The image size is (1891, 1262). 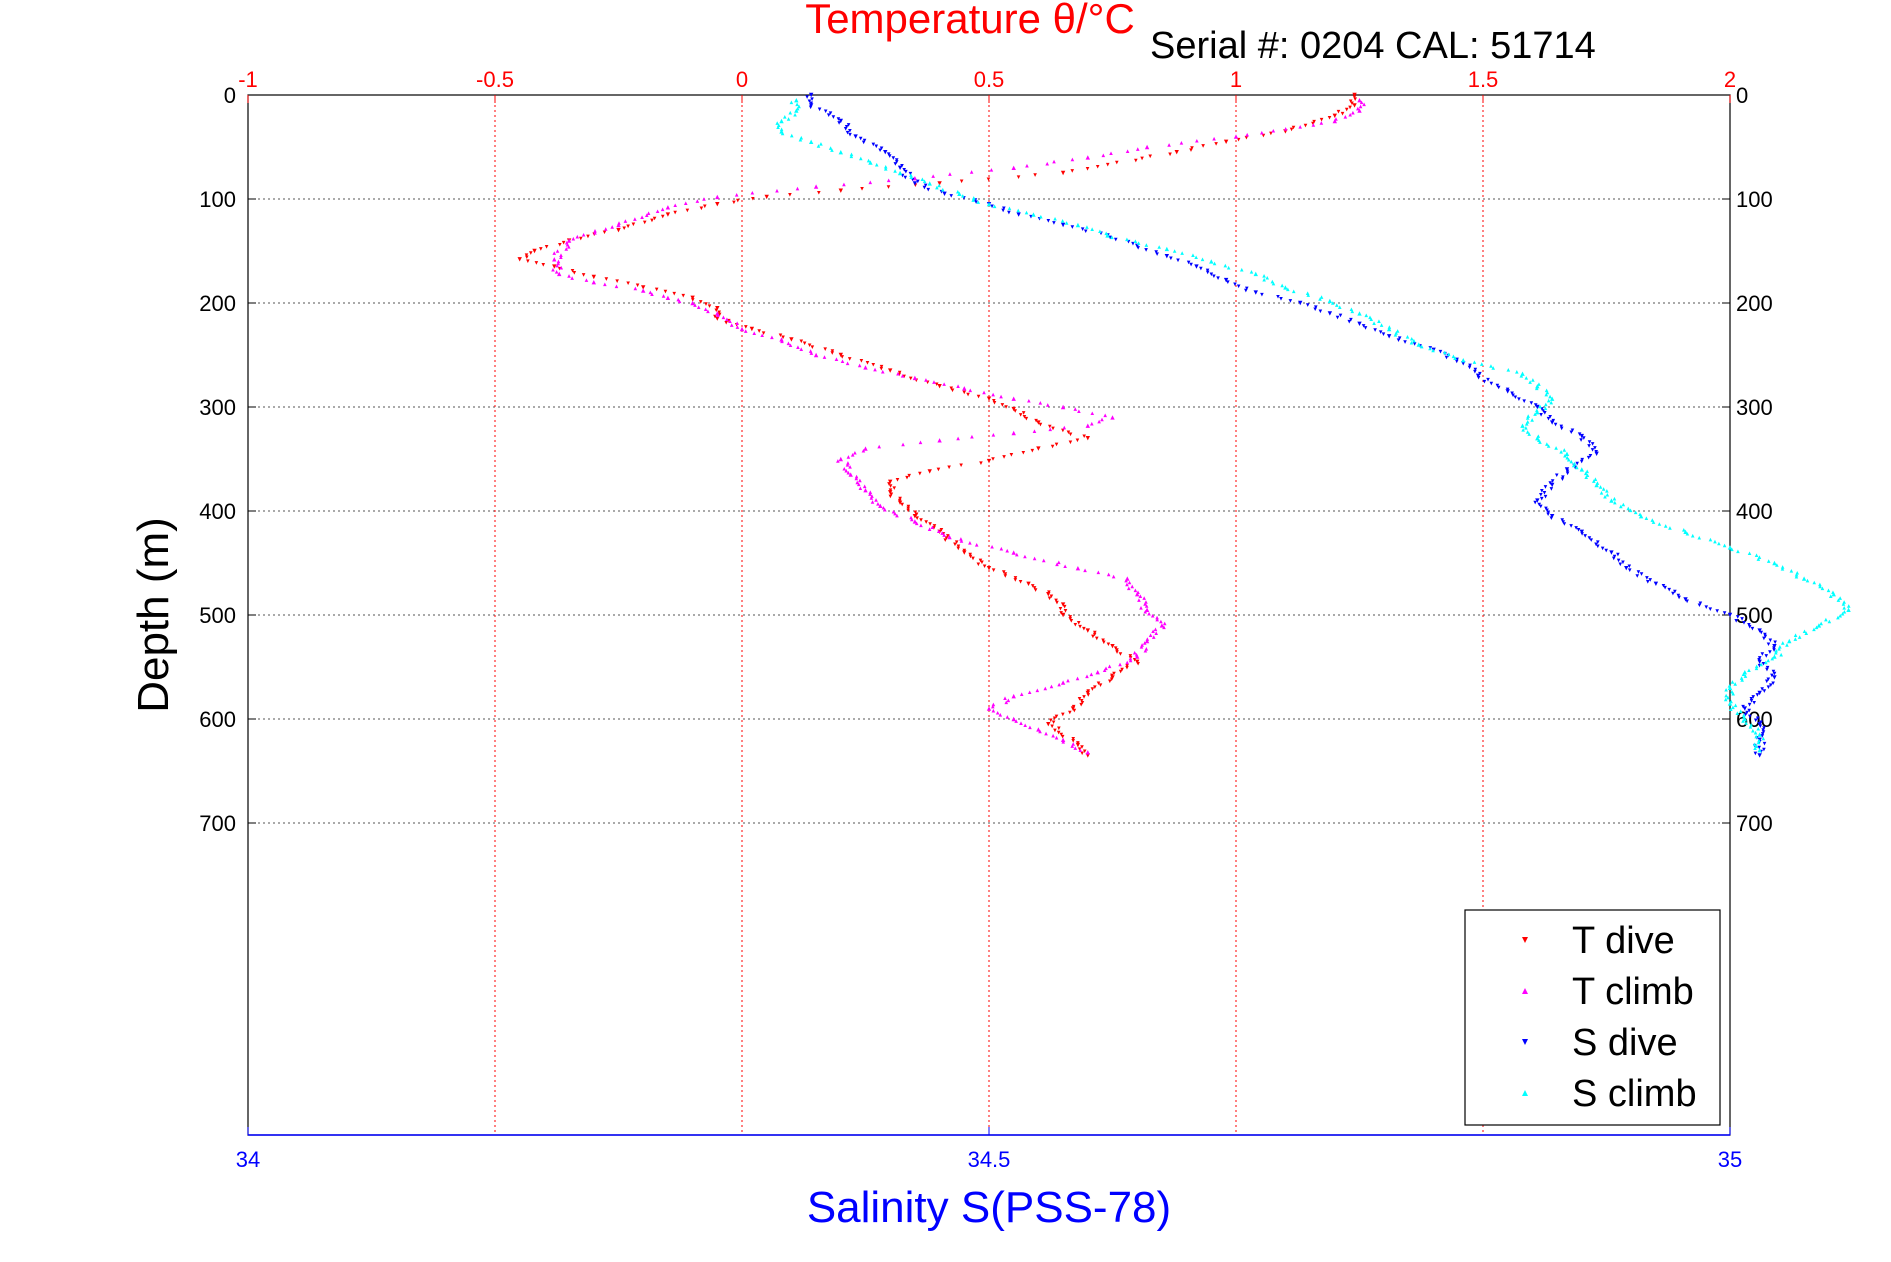 What do you see at coordinates (1633, 992) in the screenshot?
I see `legend-label: T climb` at bounding box center [1633, 992].